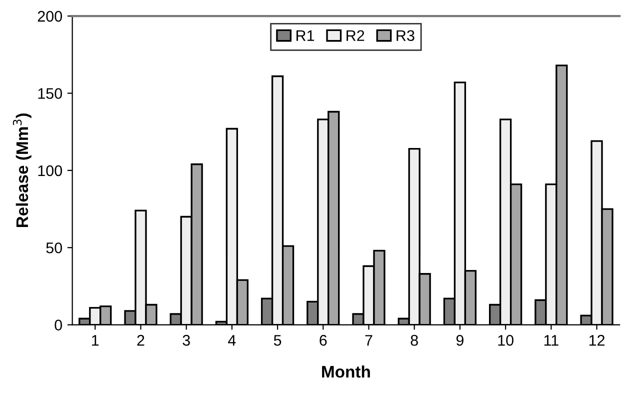 The height and width of the screenshot is (401, 629). What do you see at coordinates (278, 340) in the screenshot?
I see `x-tick-label: 5` at bounding box center [278, 340].